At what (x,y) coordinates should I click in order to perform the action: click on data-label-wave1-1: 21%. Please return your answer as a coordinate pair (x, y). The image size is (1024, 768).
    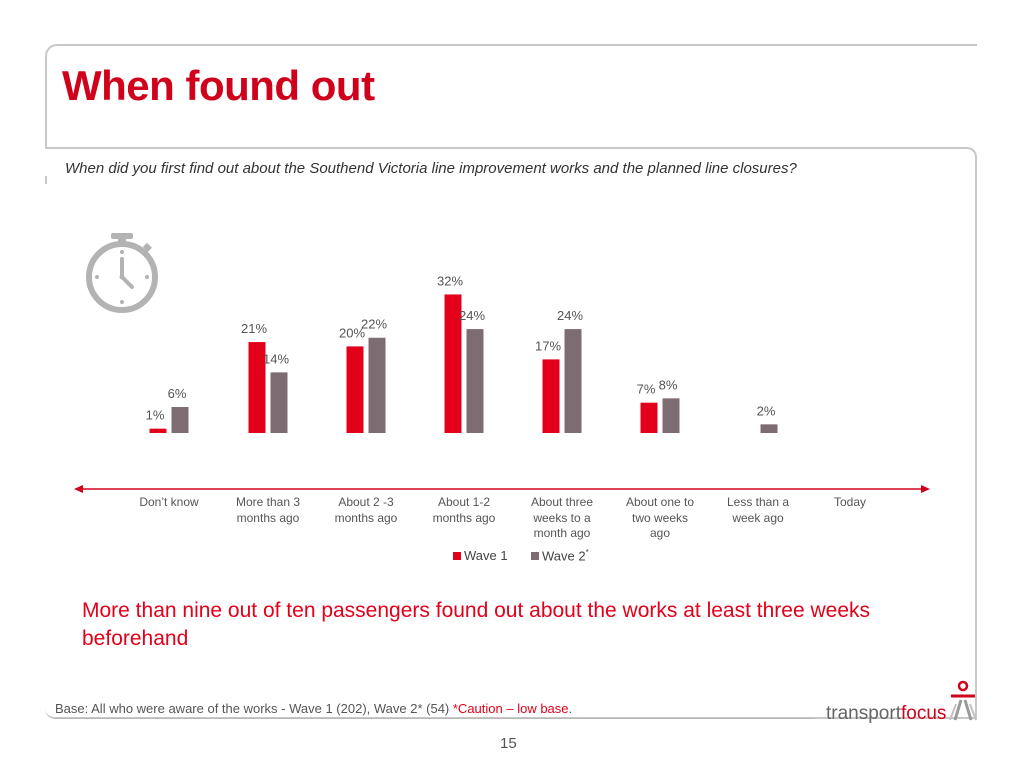
    Looking at the image, I should click on (254, 328).